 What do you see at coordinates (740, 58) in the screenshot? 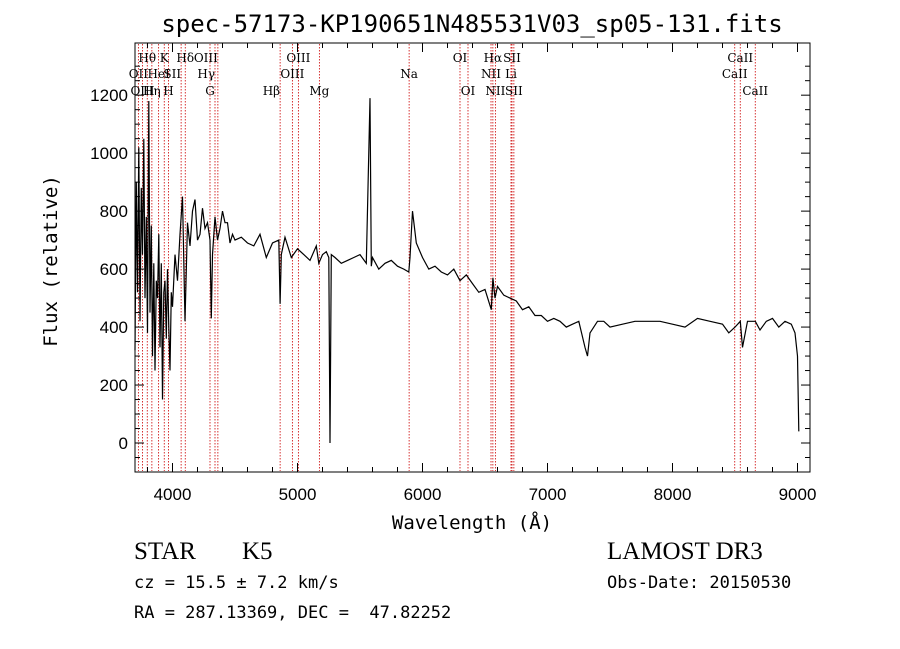
I see `marker-label-25: CaII` at bounding box center [740, 58].